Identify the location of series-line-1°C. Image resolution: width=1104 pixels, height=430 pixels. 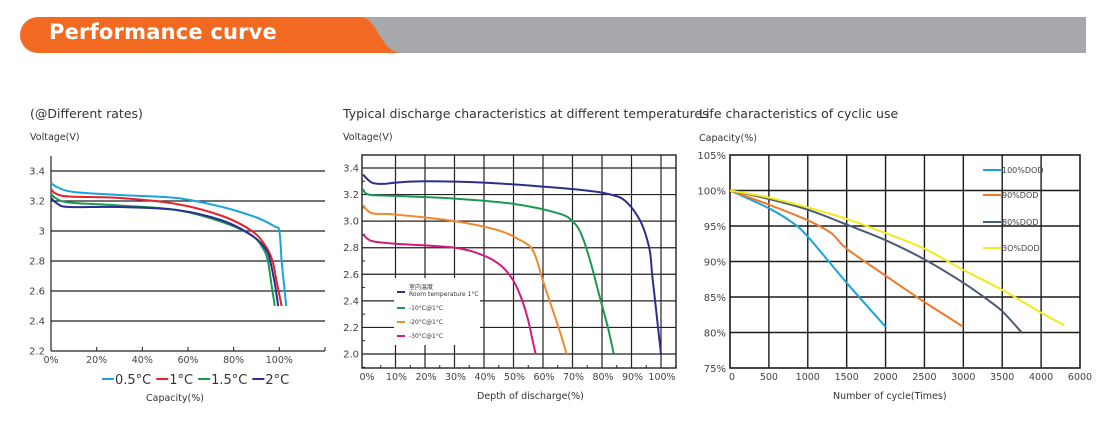
(166, 247).